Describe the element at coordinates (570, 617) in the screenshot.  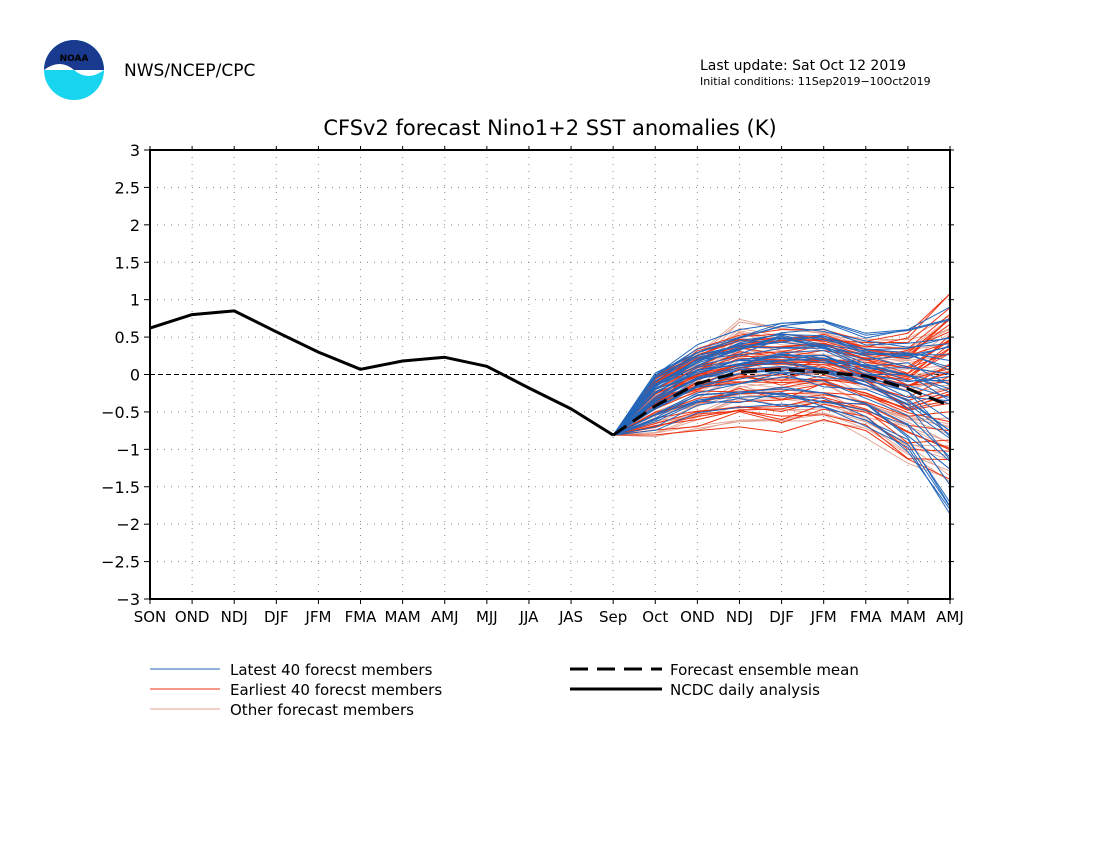
I see `x-tick-label: JAS` at that location.